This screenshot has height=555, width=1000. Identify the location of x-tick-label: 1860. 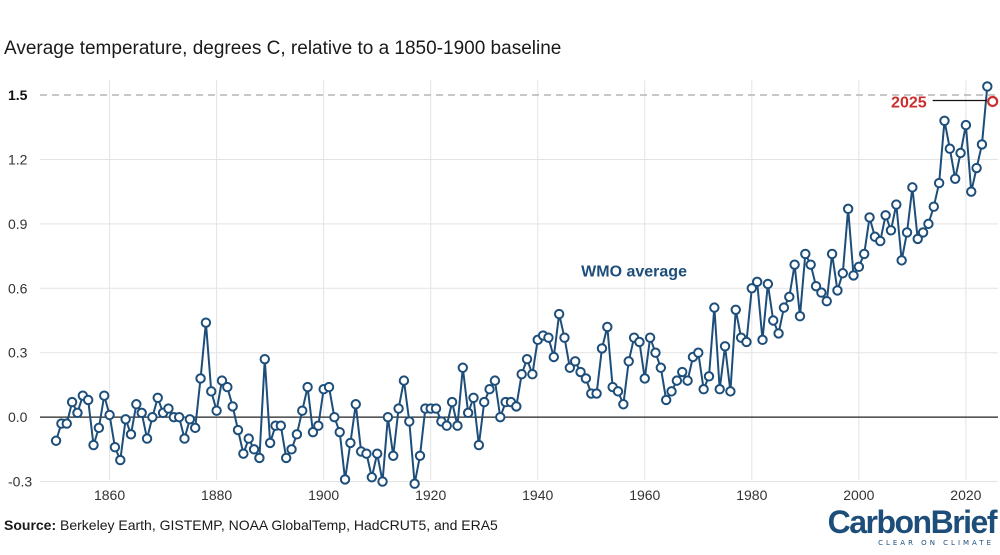
(109, 495).